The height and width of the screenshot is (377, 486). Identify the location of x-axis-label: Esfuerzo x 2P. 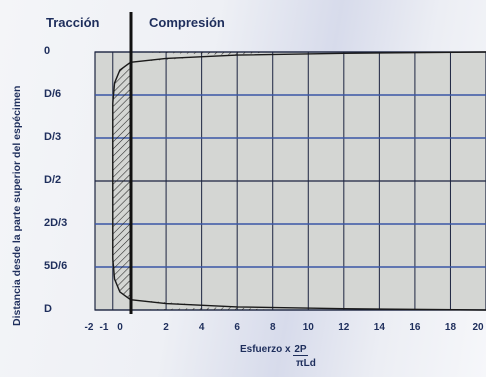
(274, 350).